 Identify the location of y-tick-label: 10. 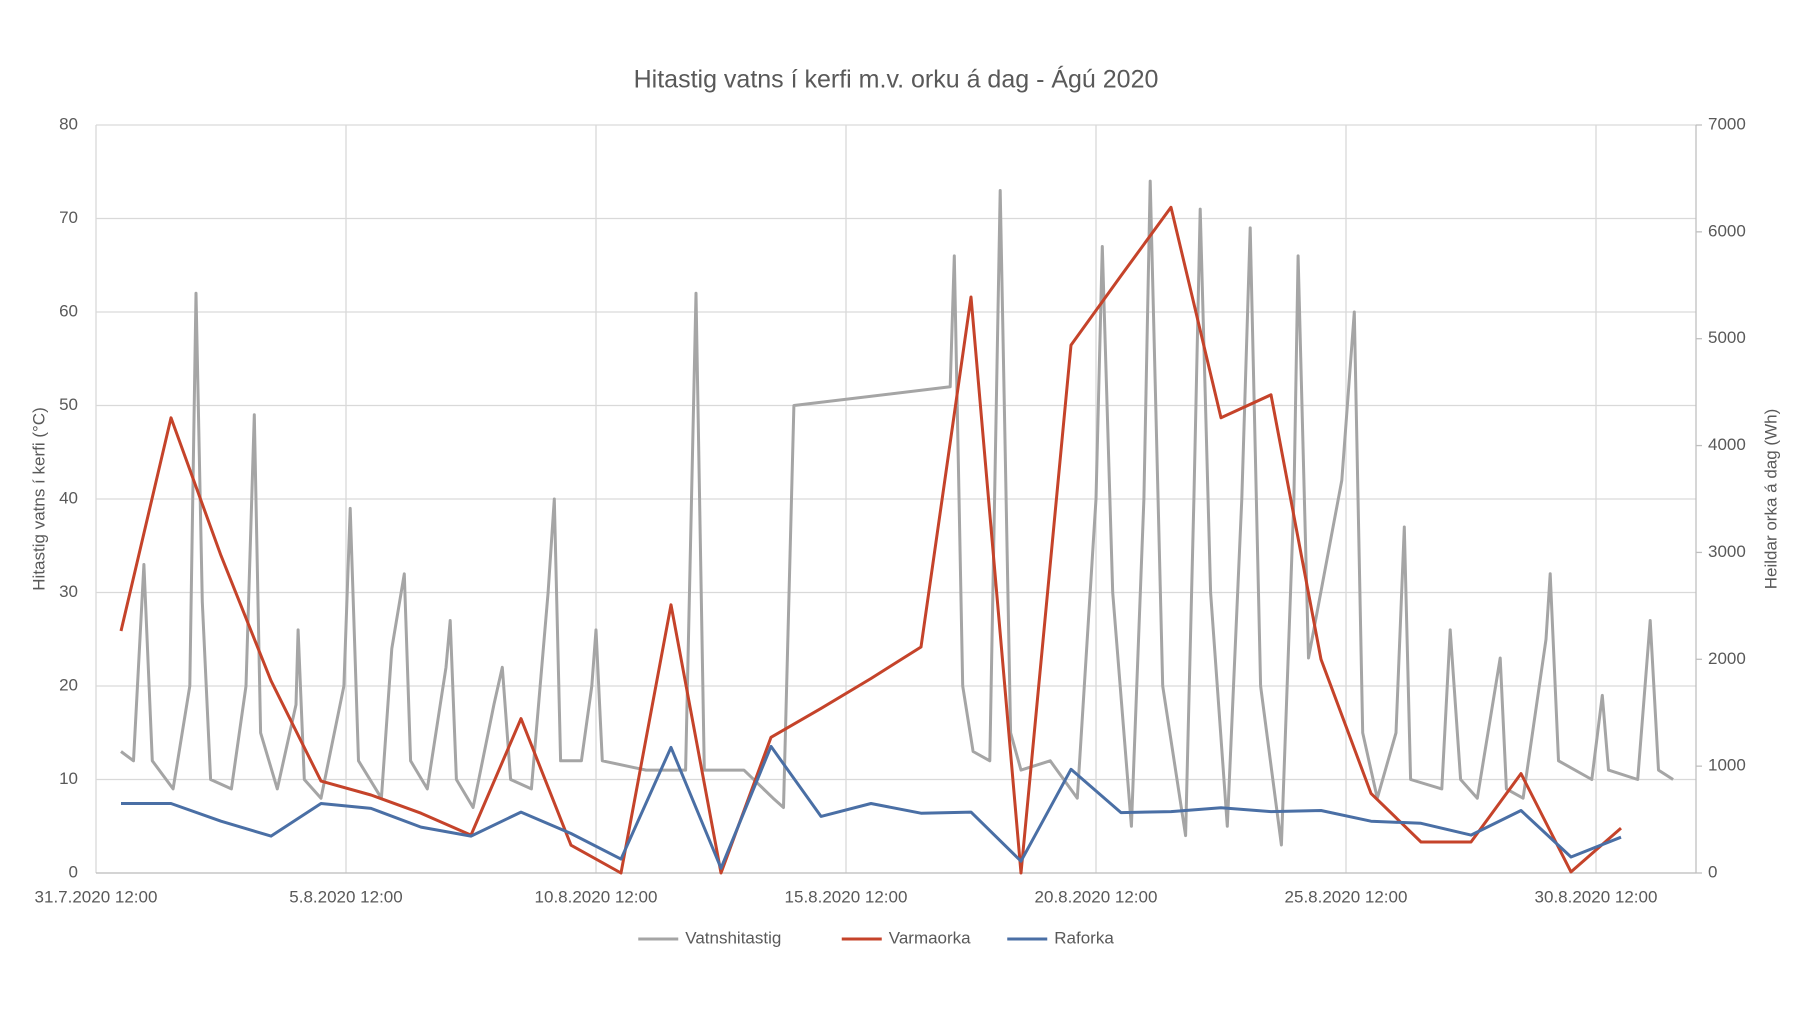
(68, 778).